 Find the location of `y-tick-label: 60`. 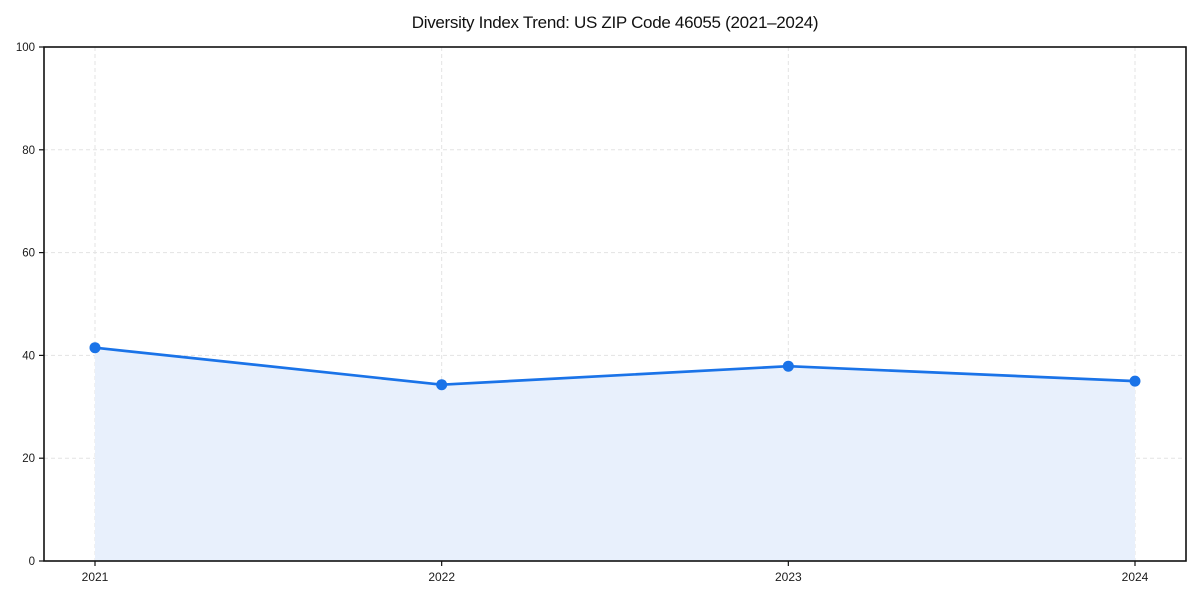

y-tick-label: 60 is located at coordinates (28, 254).